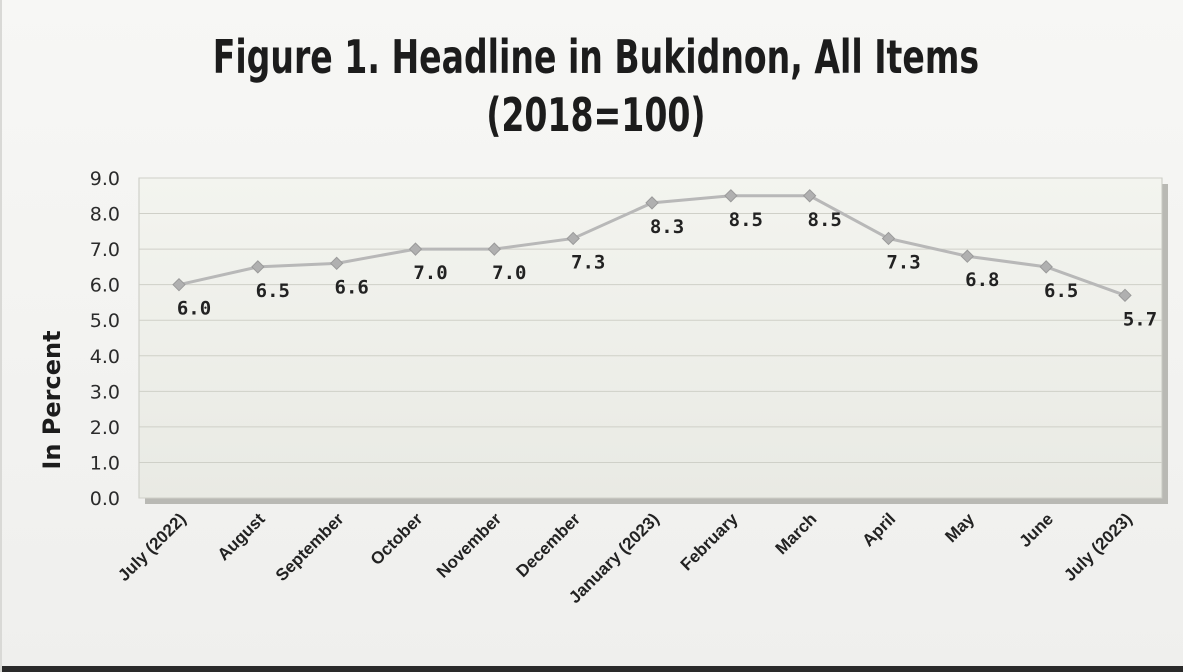 This screenshot has width=1183, height=672. Describe the element at coordinates (105, 499) in the screenshot. I see `y-tick-label: 0.0` at that location.